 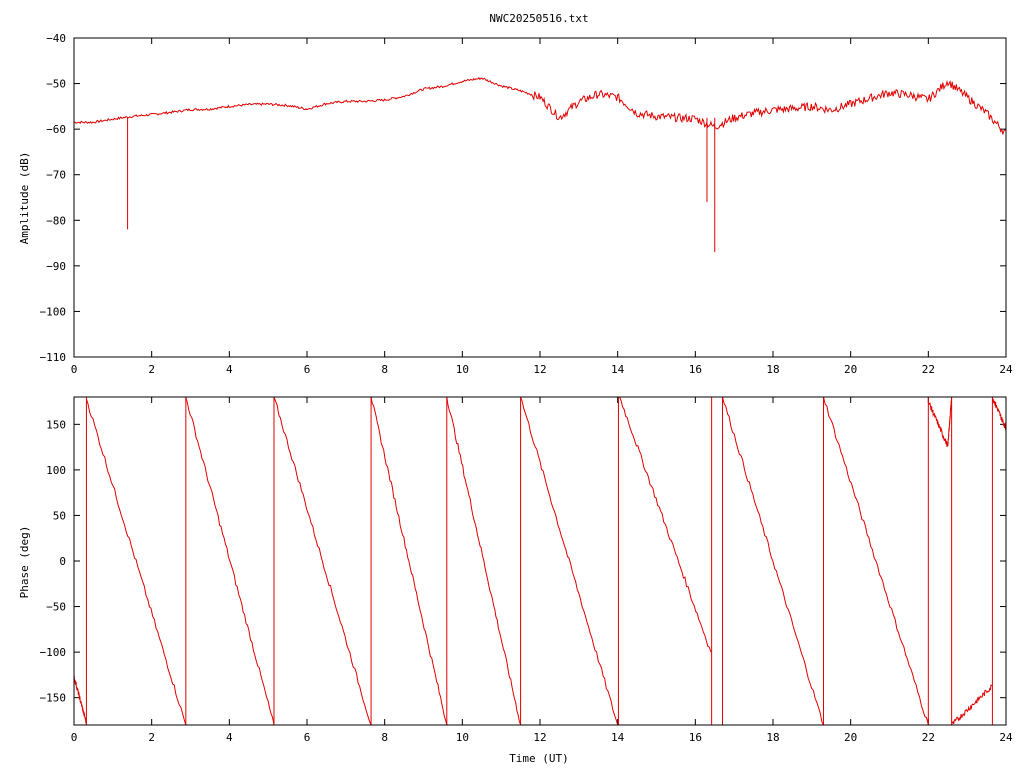 What do you see at coordinates (24, 562) in the screenshot?
I see `phase-y-axis-label: Phase (deg)` at bounding box center [24, 562].